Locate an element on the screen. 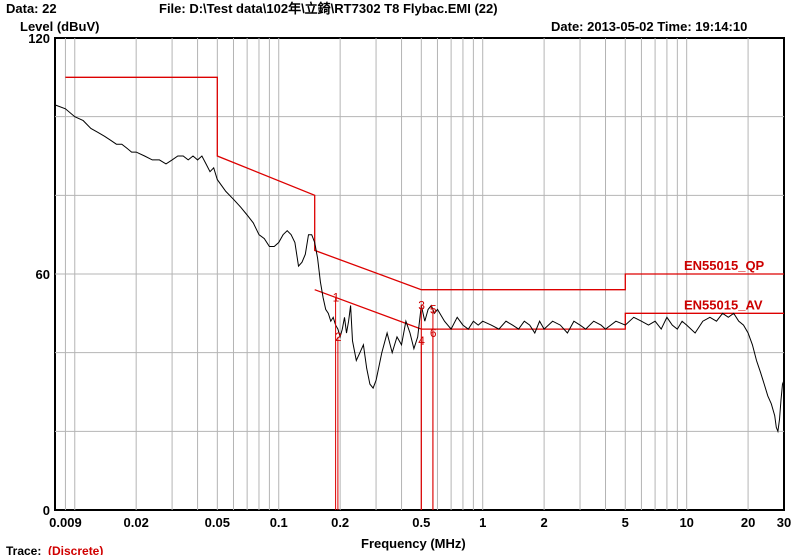 This screenshot has height=555, width=807. x-tick-label: 0.2 is located at coordinates (340, 522).